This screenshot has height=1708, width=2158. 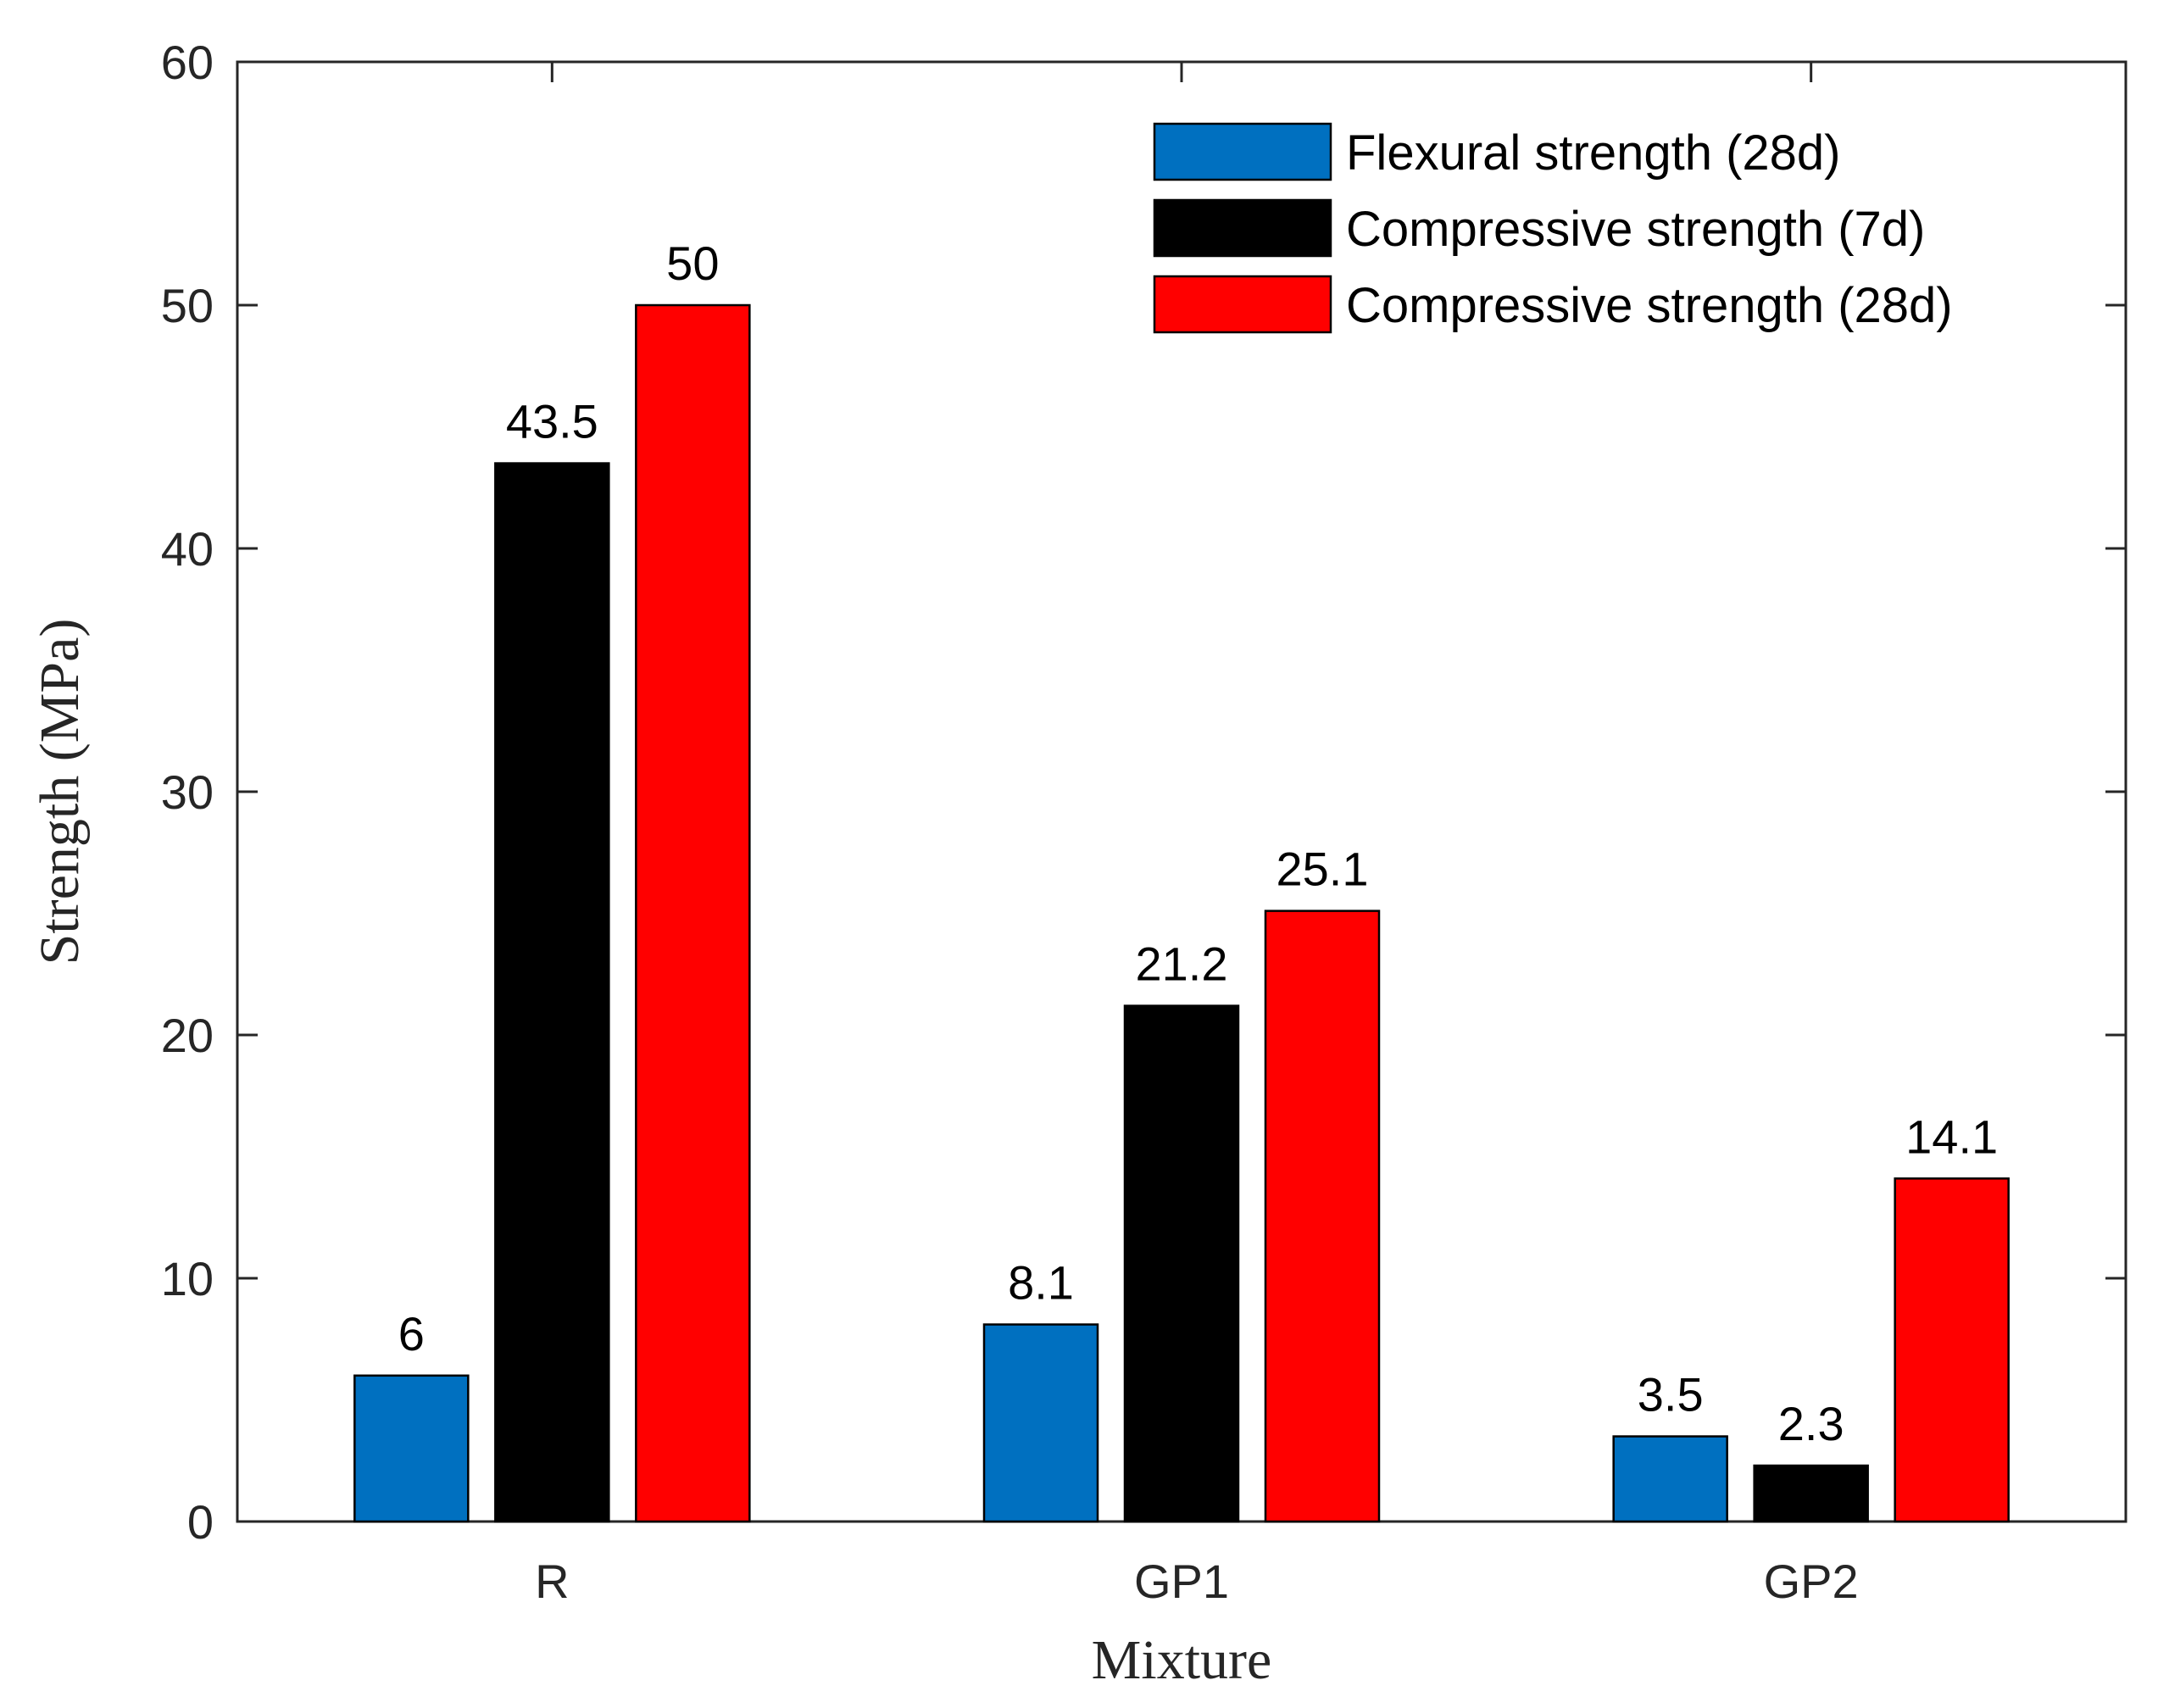 What do you see at coordinates (188, 549) in the screenshot?
I see `y-tick-label: 40` at bounding box center [188, 549].